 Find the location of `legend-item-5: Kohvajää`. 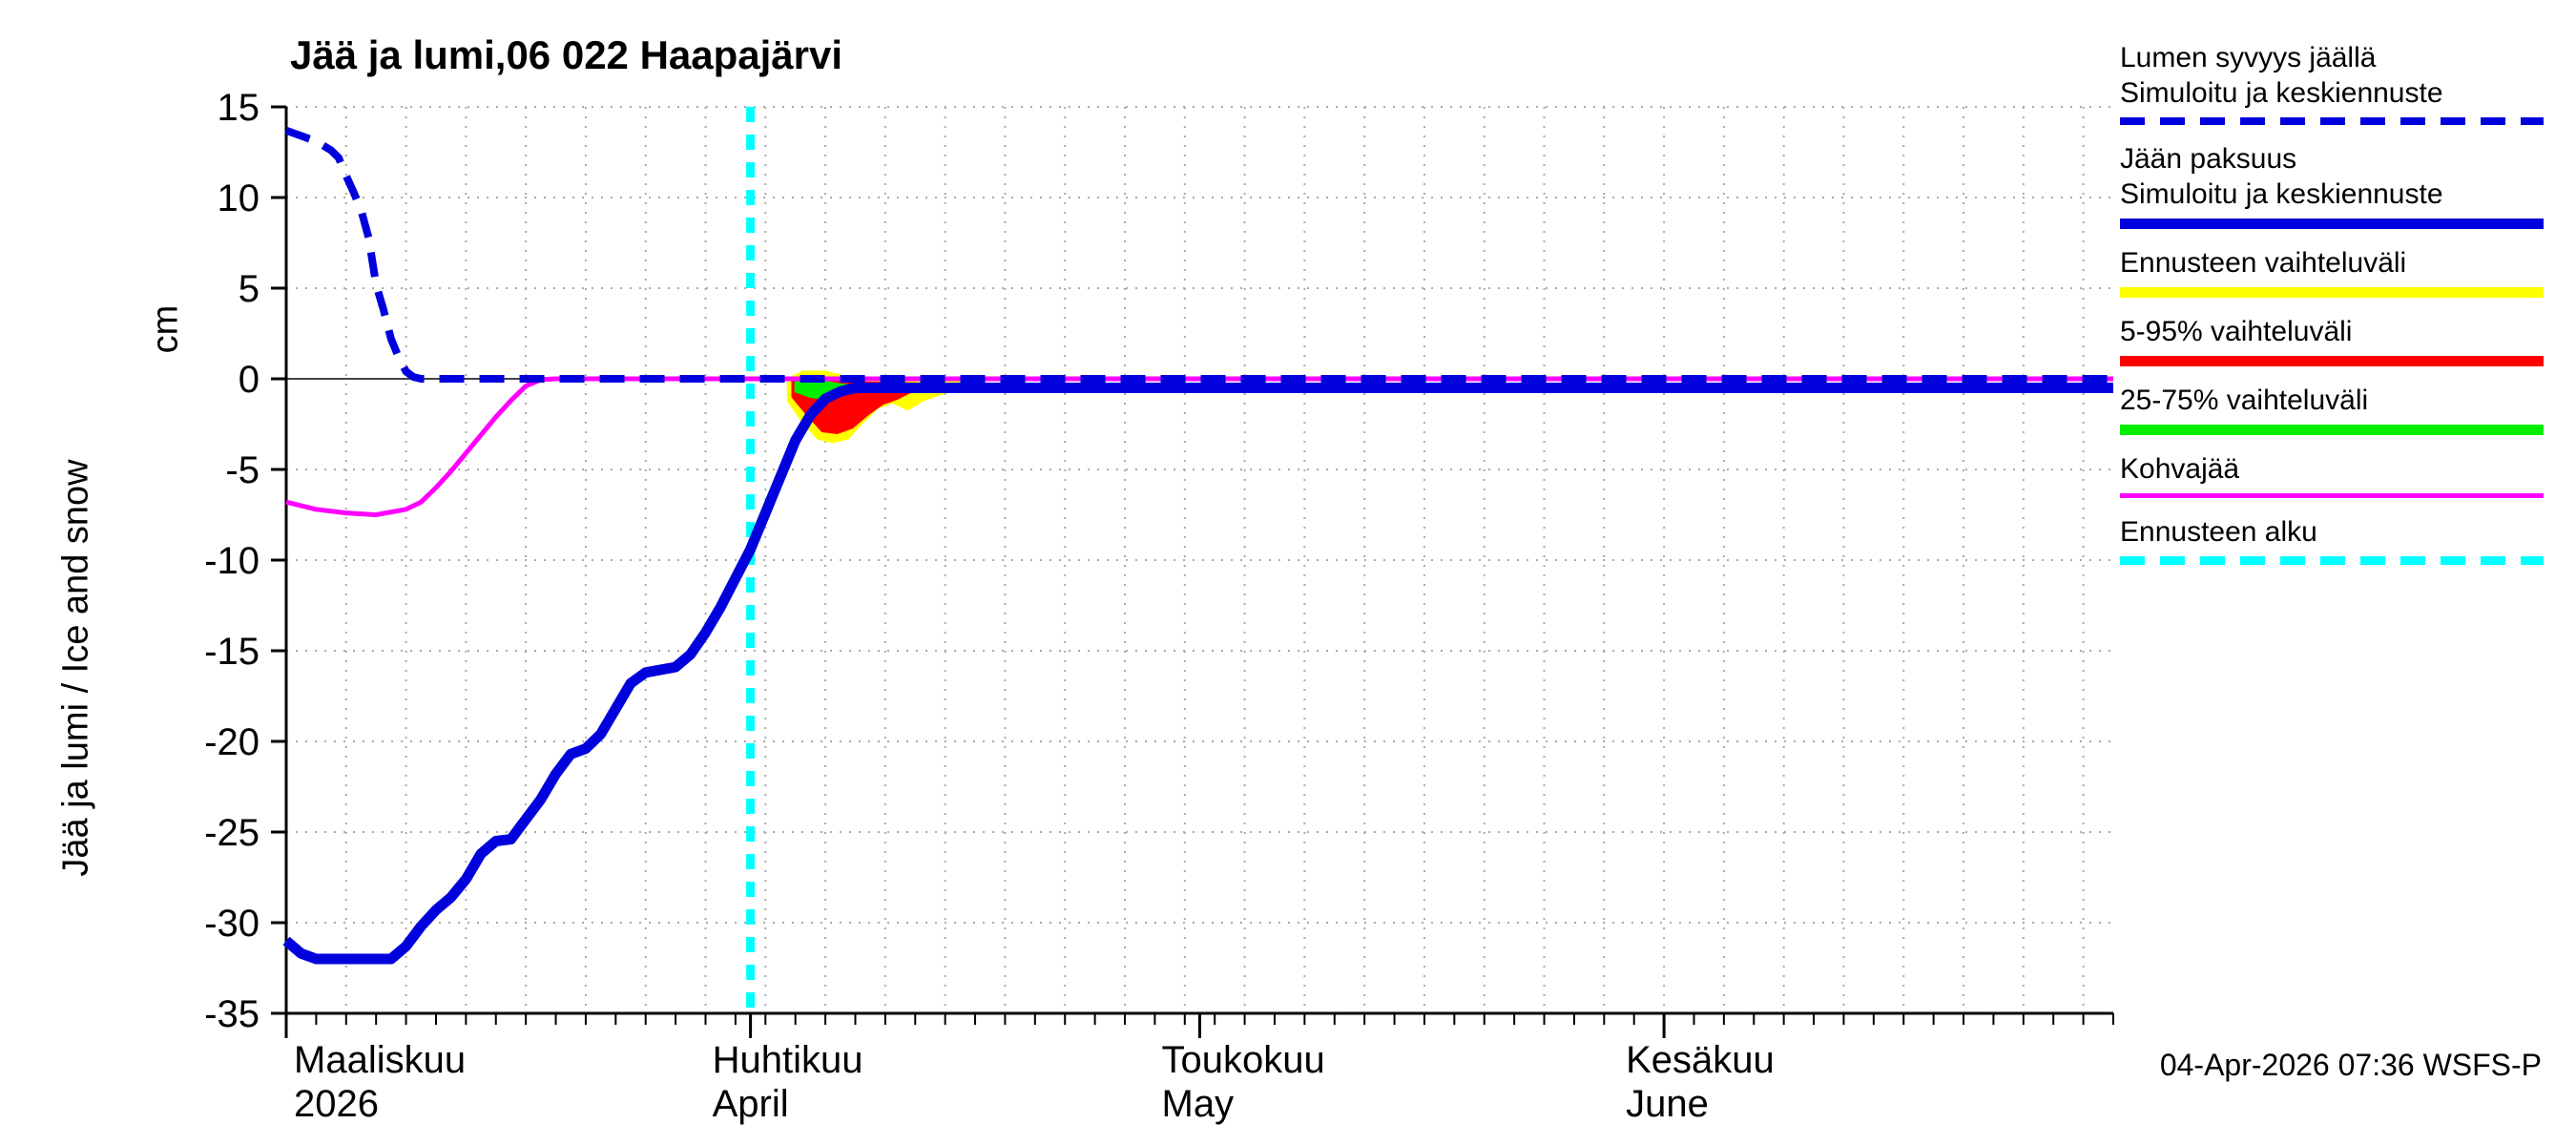

legend-item-5: Kohvajää is located at coordinates (2332, 474).